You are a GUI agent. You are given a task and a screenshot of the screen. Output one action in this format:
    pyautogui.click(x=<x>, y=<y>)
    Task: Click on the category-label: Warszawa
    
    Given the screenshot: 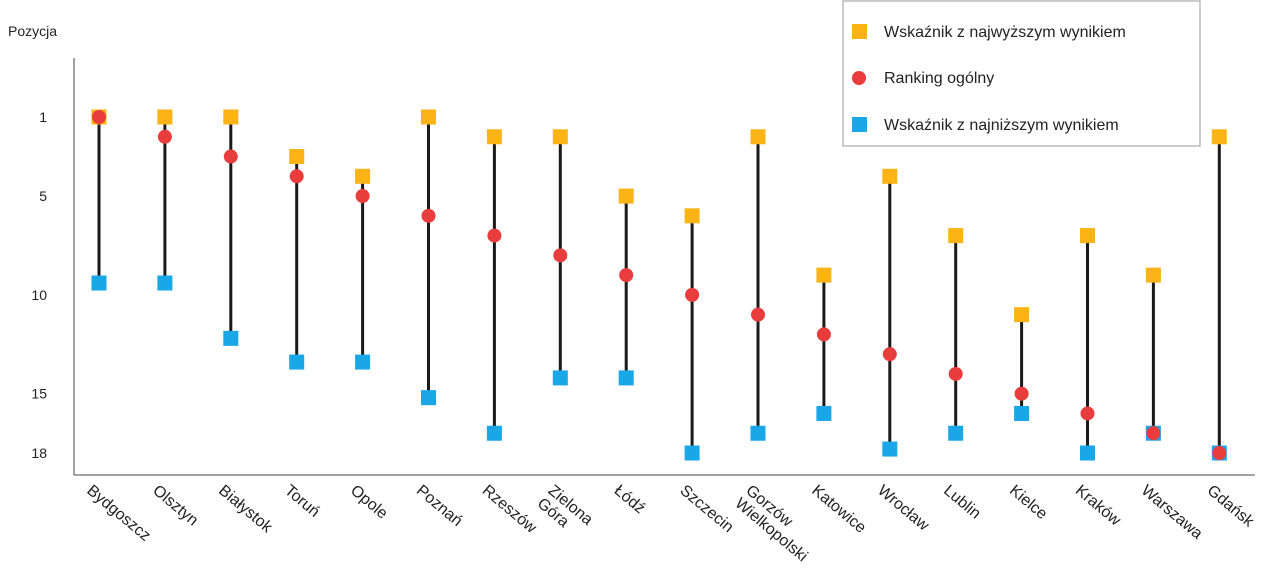 What is the action you would take?
    pyautogui.click(x=1172, y=512)
    